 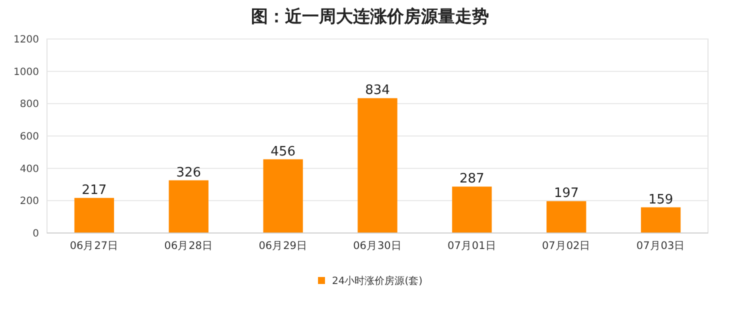 What do you see at coordinates (29, 137) in the screenshot?
I see `y-tick-label: 600` at bounding box center [29, 137].